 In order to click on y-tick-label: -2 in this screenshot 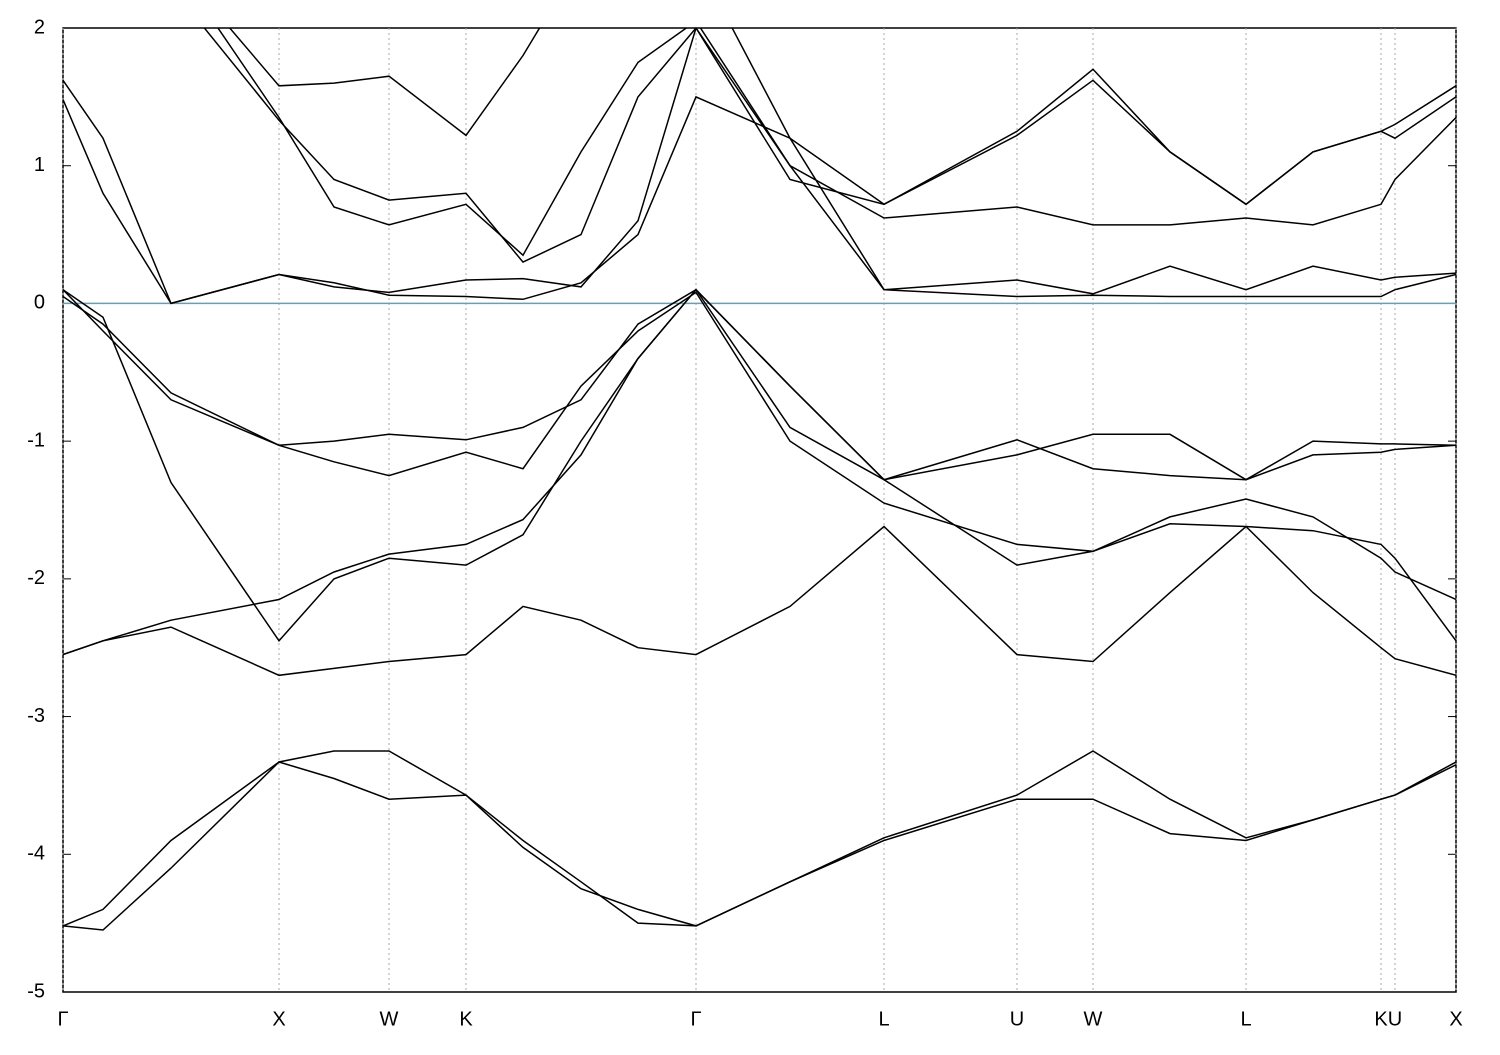, I will do `click(36, 578)`.